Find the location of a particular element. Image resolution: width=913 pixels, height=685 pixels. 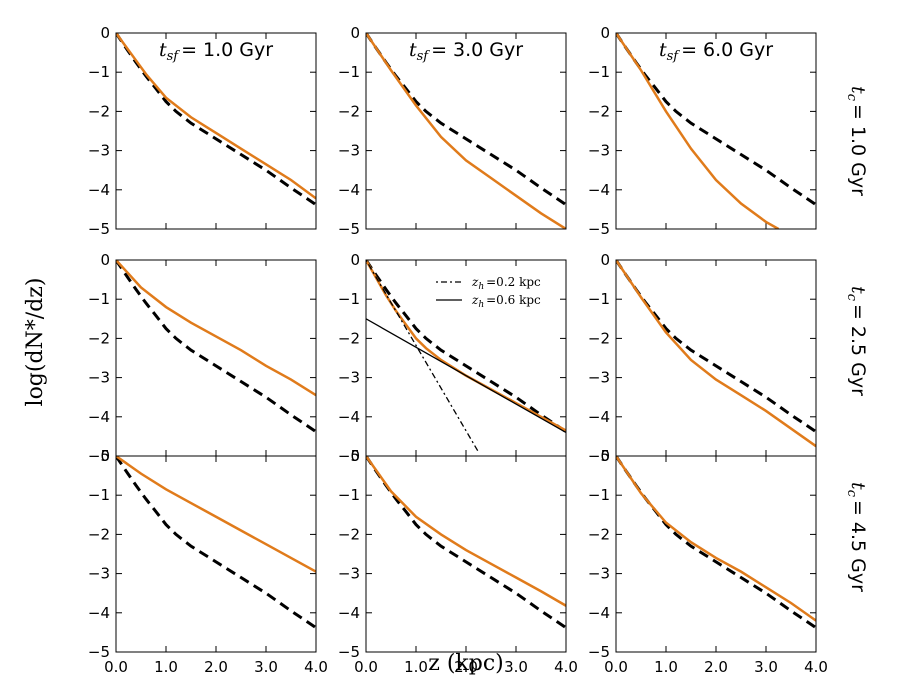

panel-r1c2: 0 −1 −2 −3 −4 −5 is located at coordinates (452, 131).